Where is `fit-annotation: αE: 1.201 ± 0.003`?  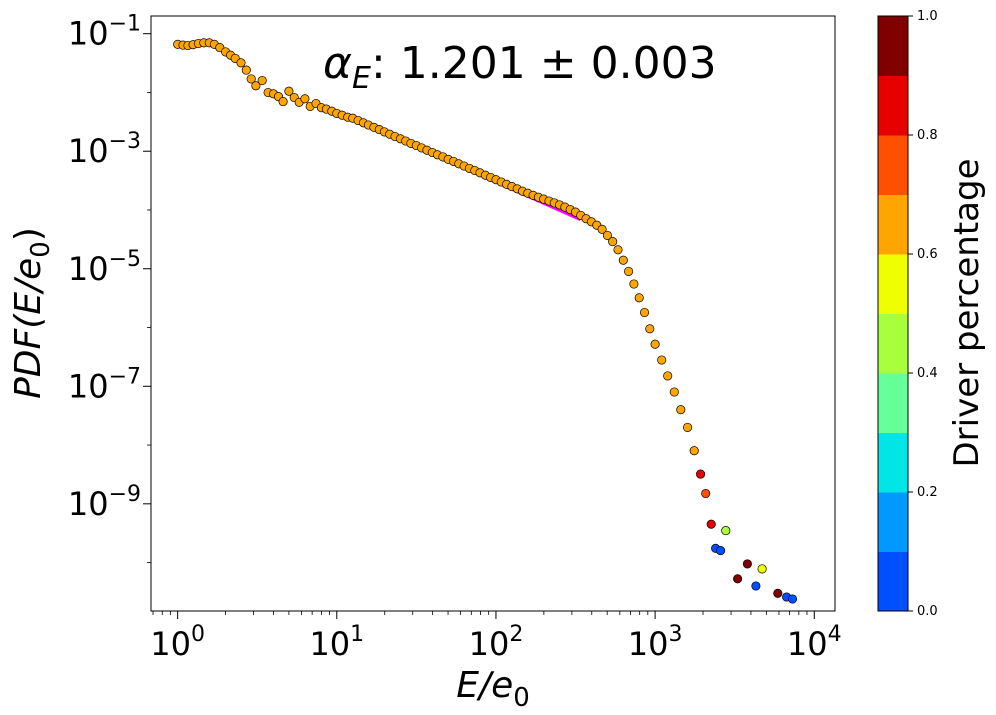
fit-annotation: αE: 1.201 ± 0.003 is located at coordinates (520, 67).